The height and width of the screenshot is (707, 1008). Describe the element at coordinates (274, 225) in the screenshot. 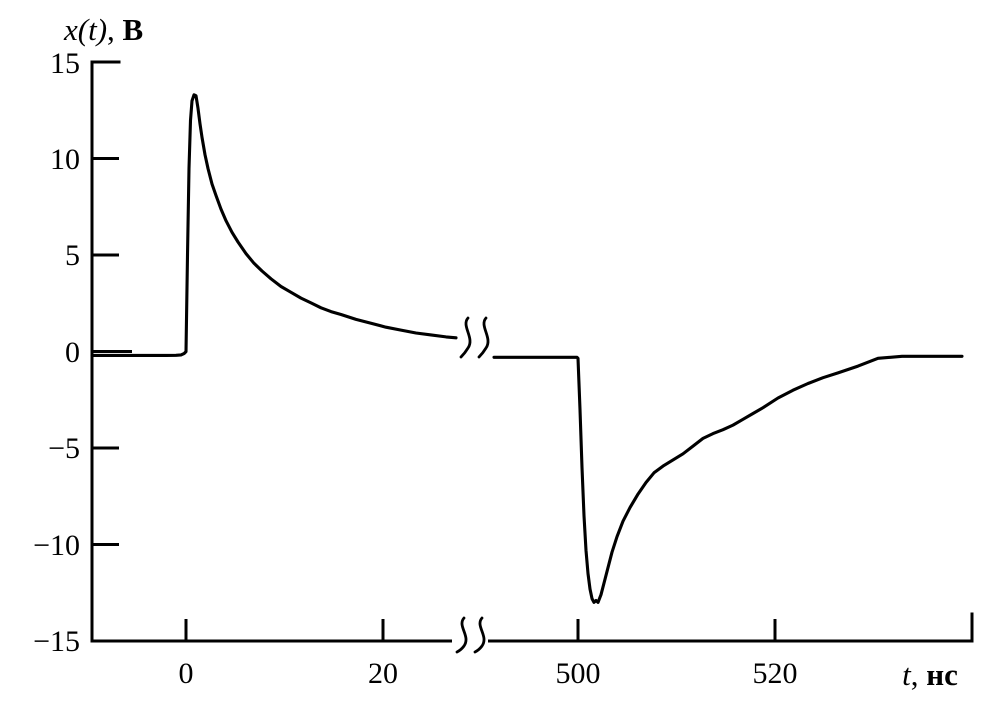

I see `waveform-left-segment` at that location.